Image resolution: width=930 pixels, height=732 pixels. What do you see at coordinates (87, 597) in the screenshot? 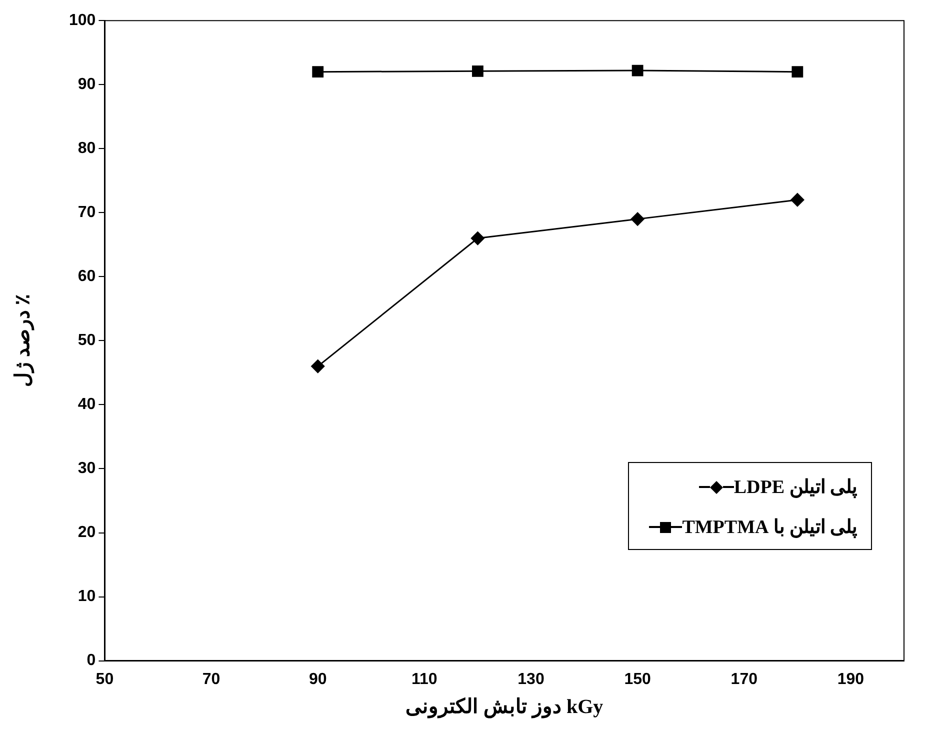
I see `y-tick-label: 10` at bounding box center [87, 597].